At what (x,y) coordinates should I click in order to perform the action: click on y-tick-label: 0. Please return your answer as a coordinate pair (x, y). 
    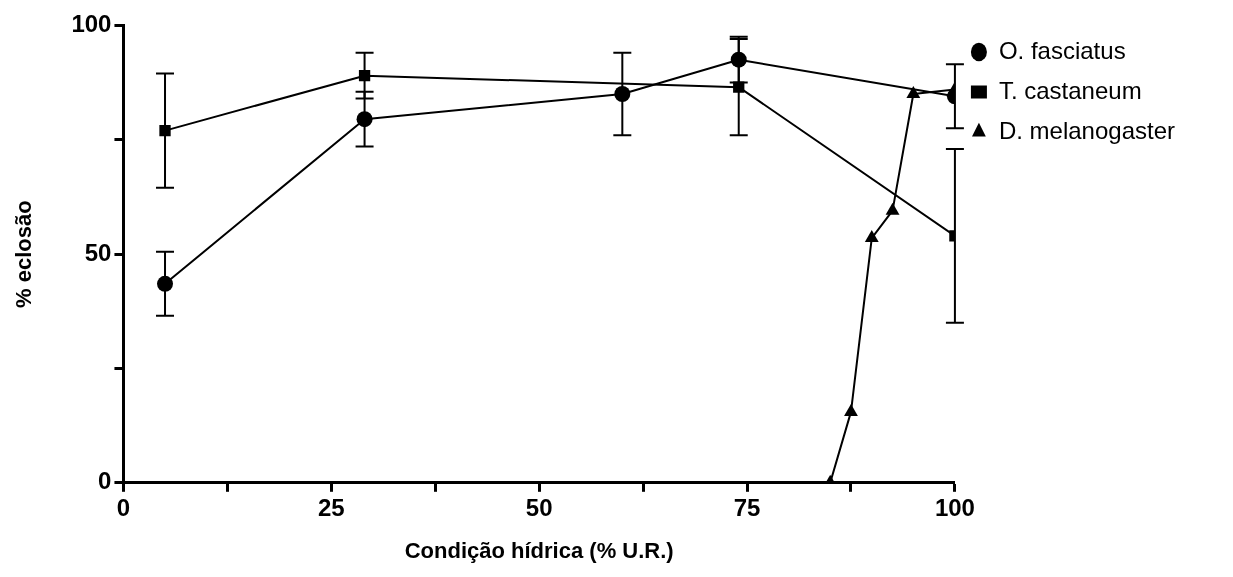
    Looking at the image, I should click on (105, 481).